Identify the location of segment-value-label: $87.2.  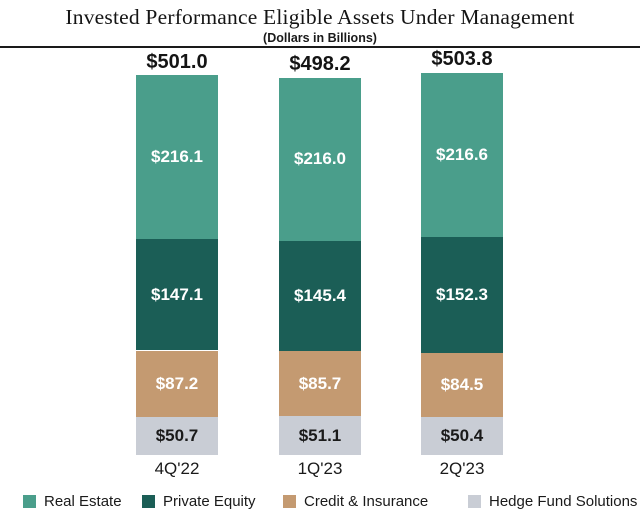
(177, 383).